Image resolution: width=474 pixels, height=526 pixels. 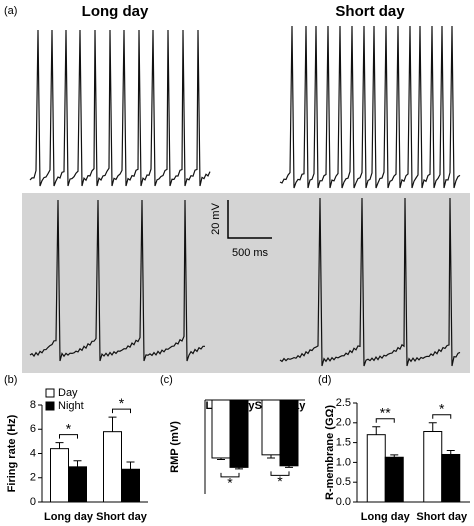 What do you see at coordinates (324, 380) in the screenshot?
I see `panel-label: (d)` at bounding box center [324, 380].